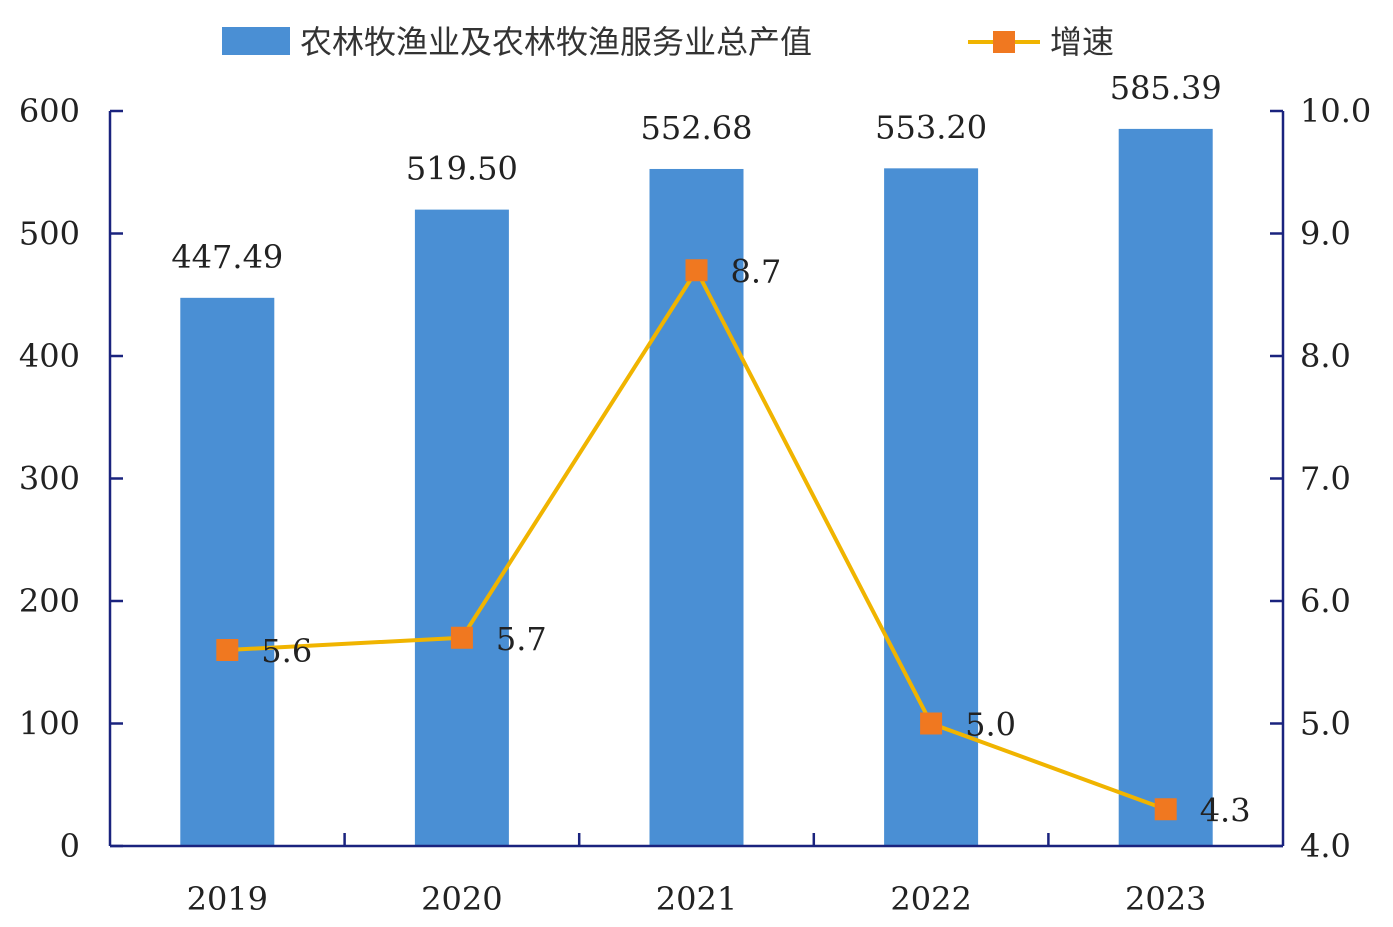 The image size is (1393, 927). Describe the element at coordinates (990, 725) in the screenshot. I see `growth-value-label: 5.0` at that location.